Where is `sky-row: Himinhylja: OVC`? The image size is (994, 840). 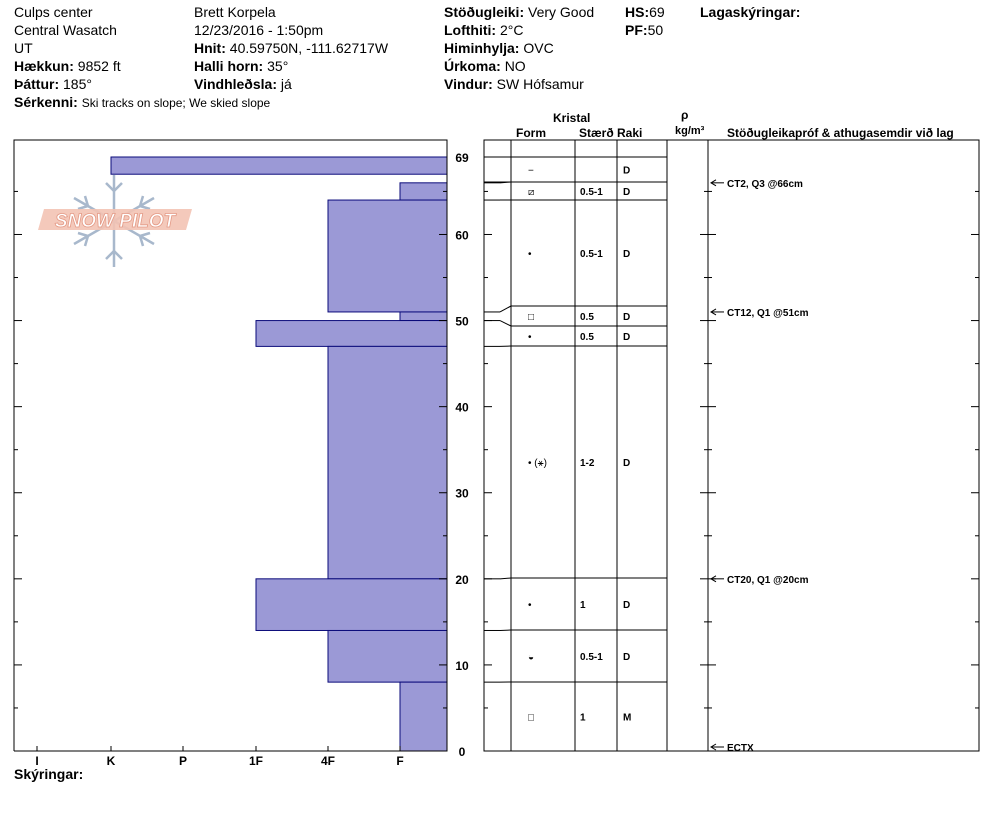 sky-row: Himinhylja: OVC is located at coordinates (499, 48).